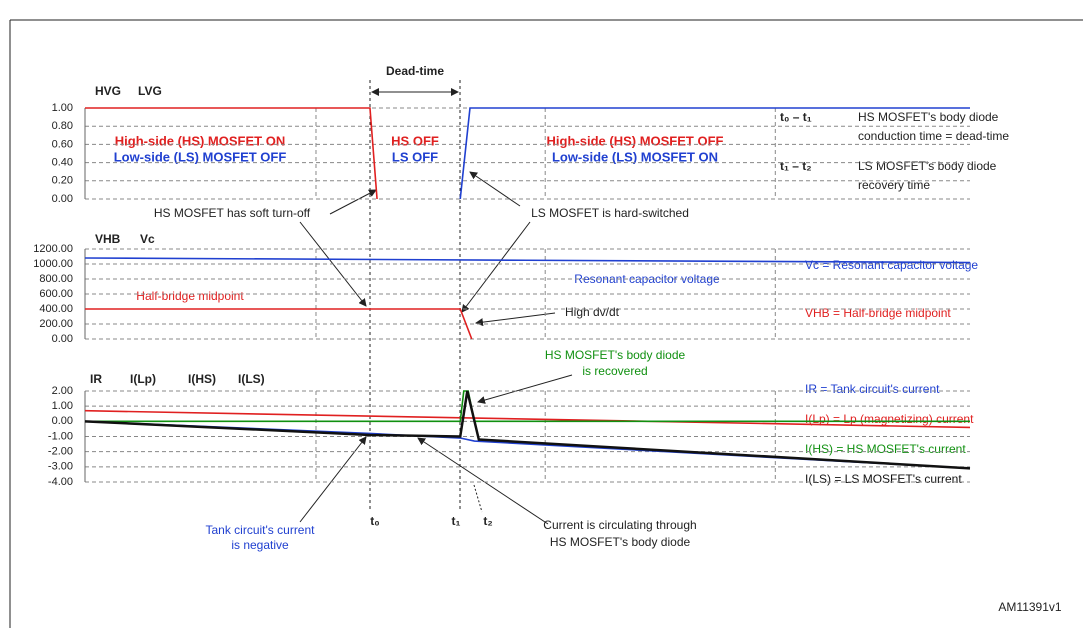  What do you see at coordinates (60, 482) in the screenshot?
I see `y-tick-label: -4.00` at bounding box center [60, 482].